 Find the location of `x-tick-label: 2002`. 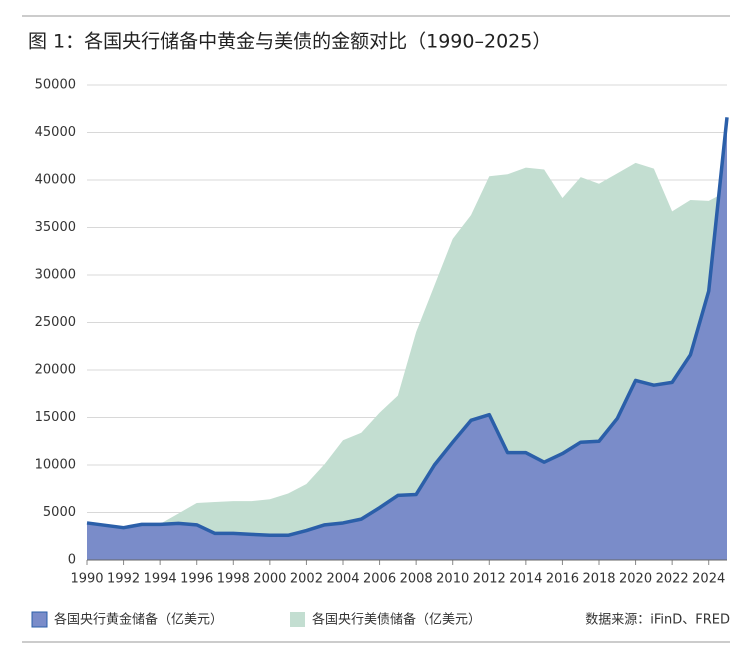

x-tick-label: 2002 is located at coordinates (306, 579).